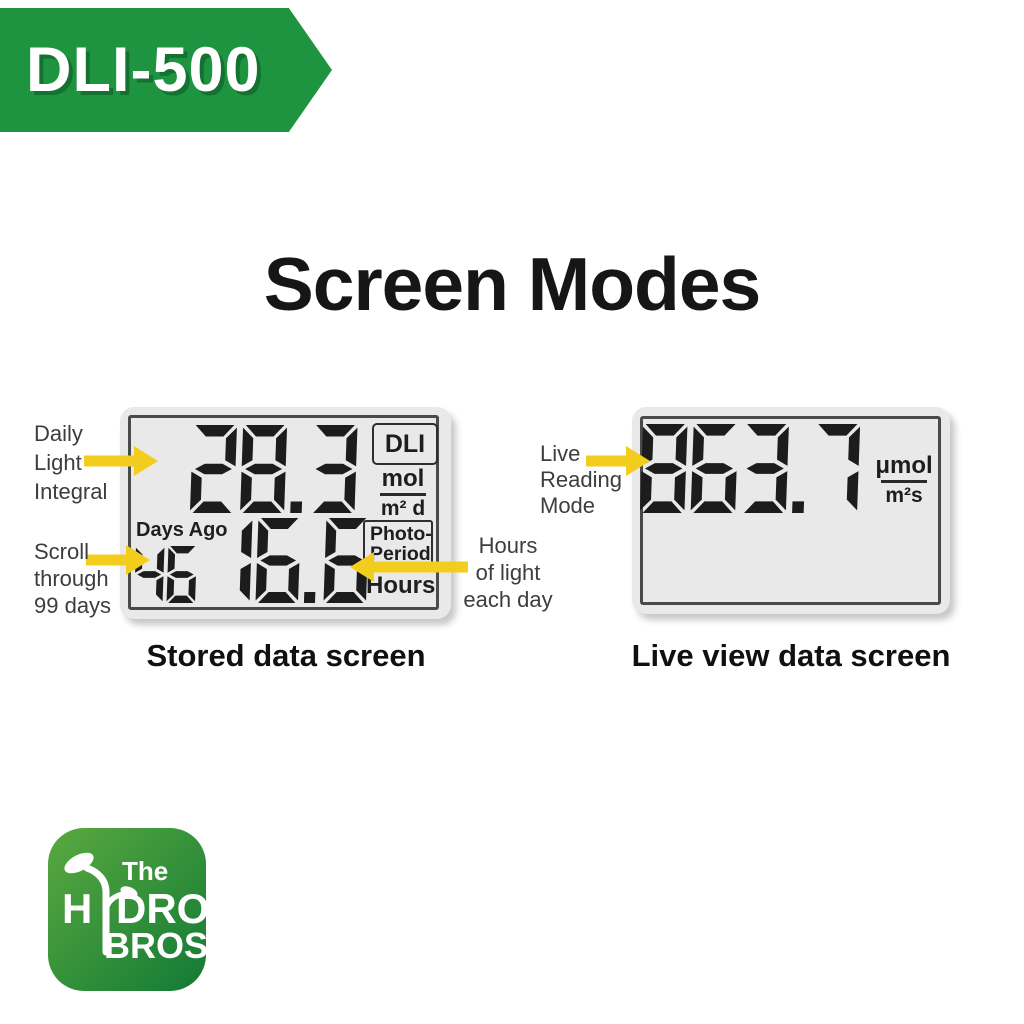 The image size is (1024, 1024). I want to click on logo-word-h: H, so click(77, 908).